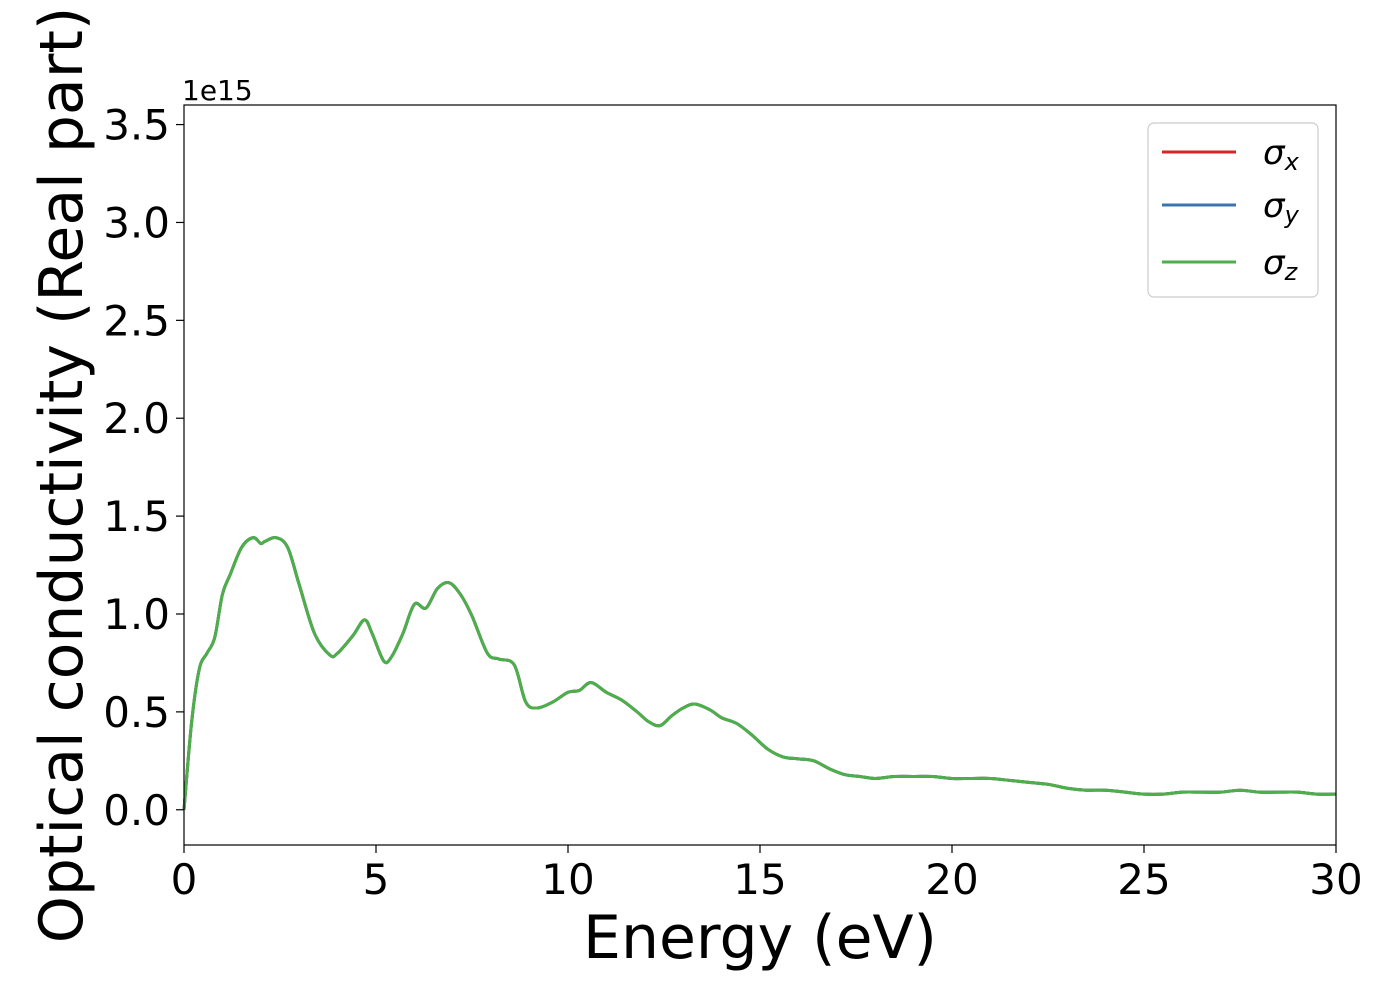  I want to click on legend-label-sigma-x: σx, so click(1281, 154).